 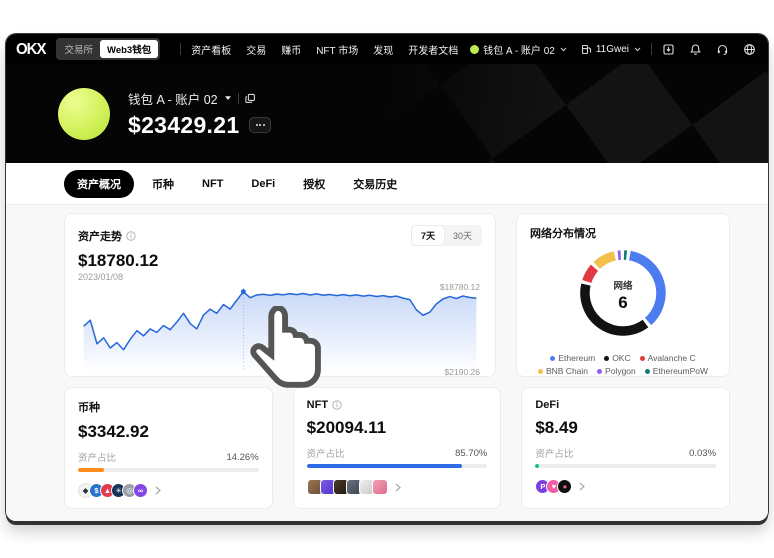 I want to click on trend-chart: $18780.12 $2190.26, so click(x=280, y=335).